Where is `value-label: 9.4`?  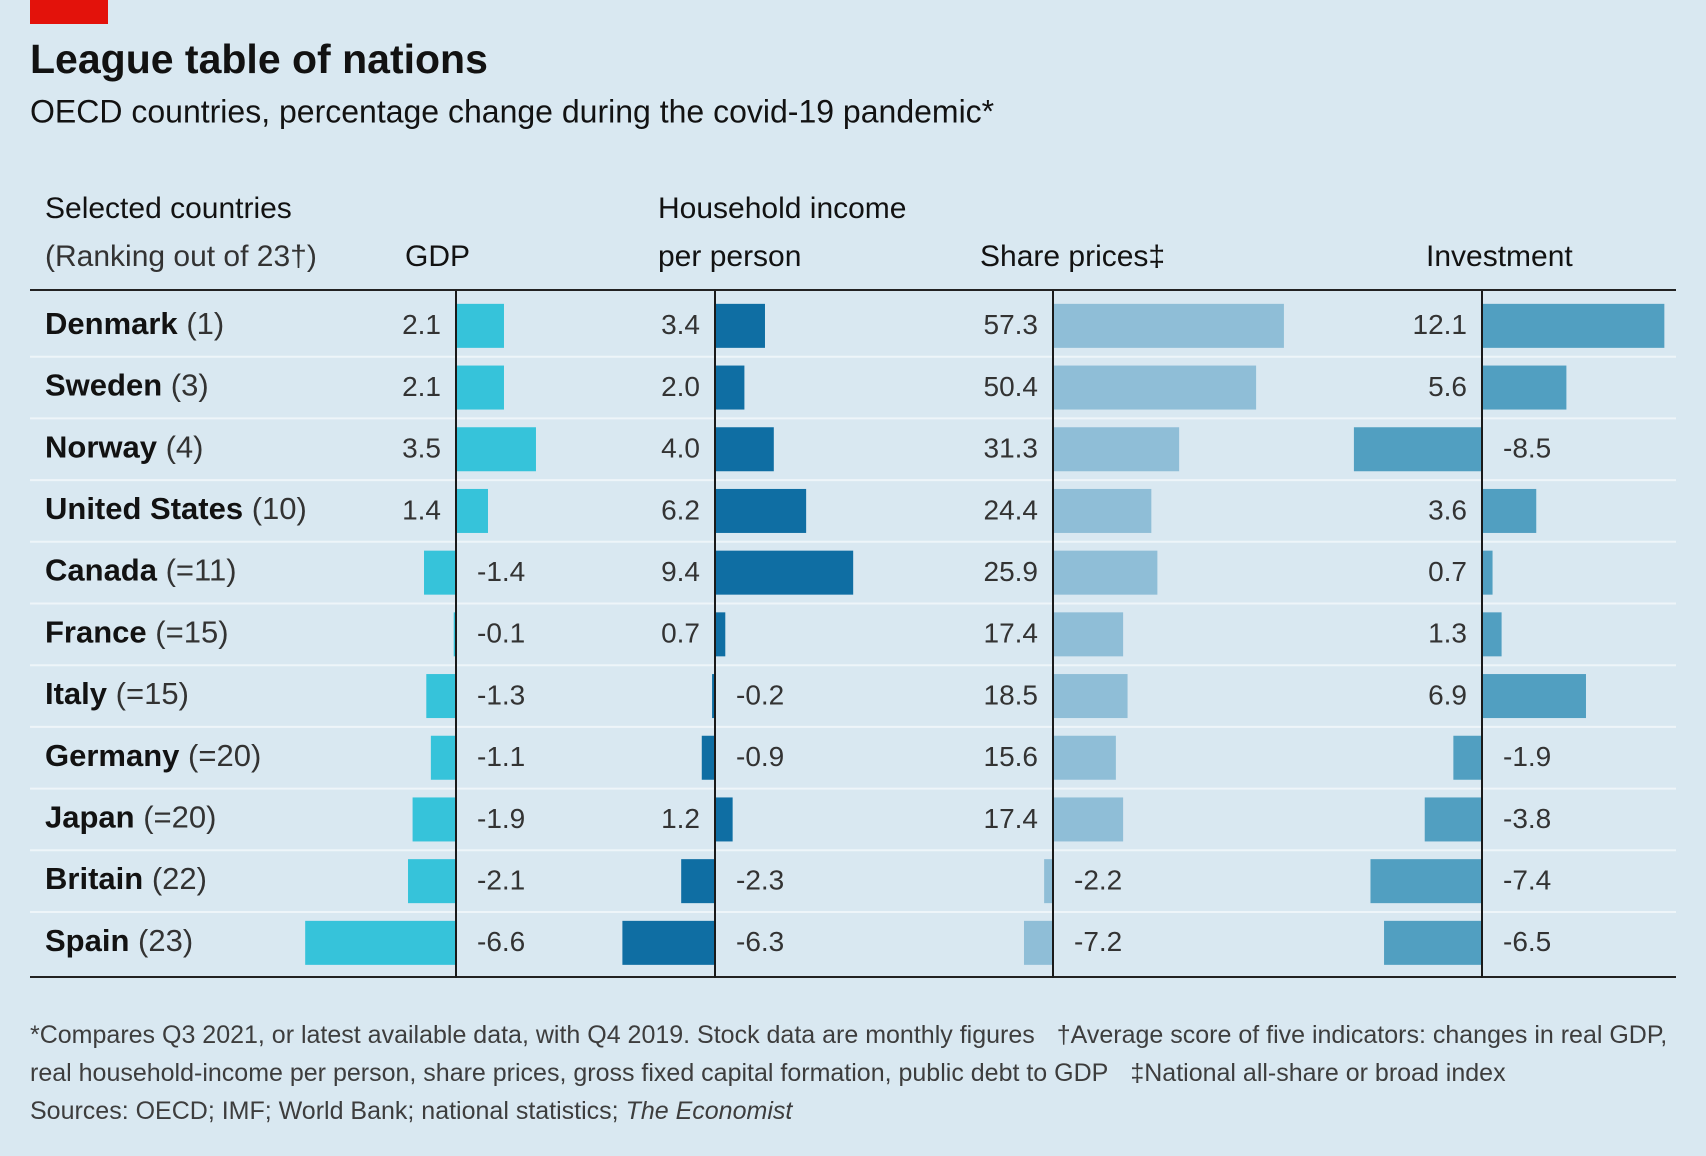
value-label: 9.4 is located at coordinates (680, 571).